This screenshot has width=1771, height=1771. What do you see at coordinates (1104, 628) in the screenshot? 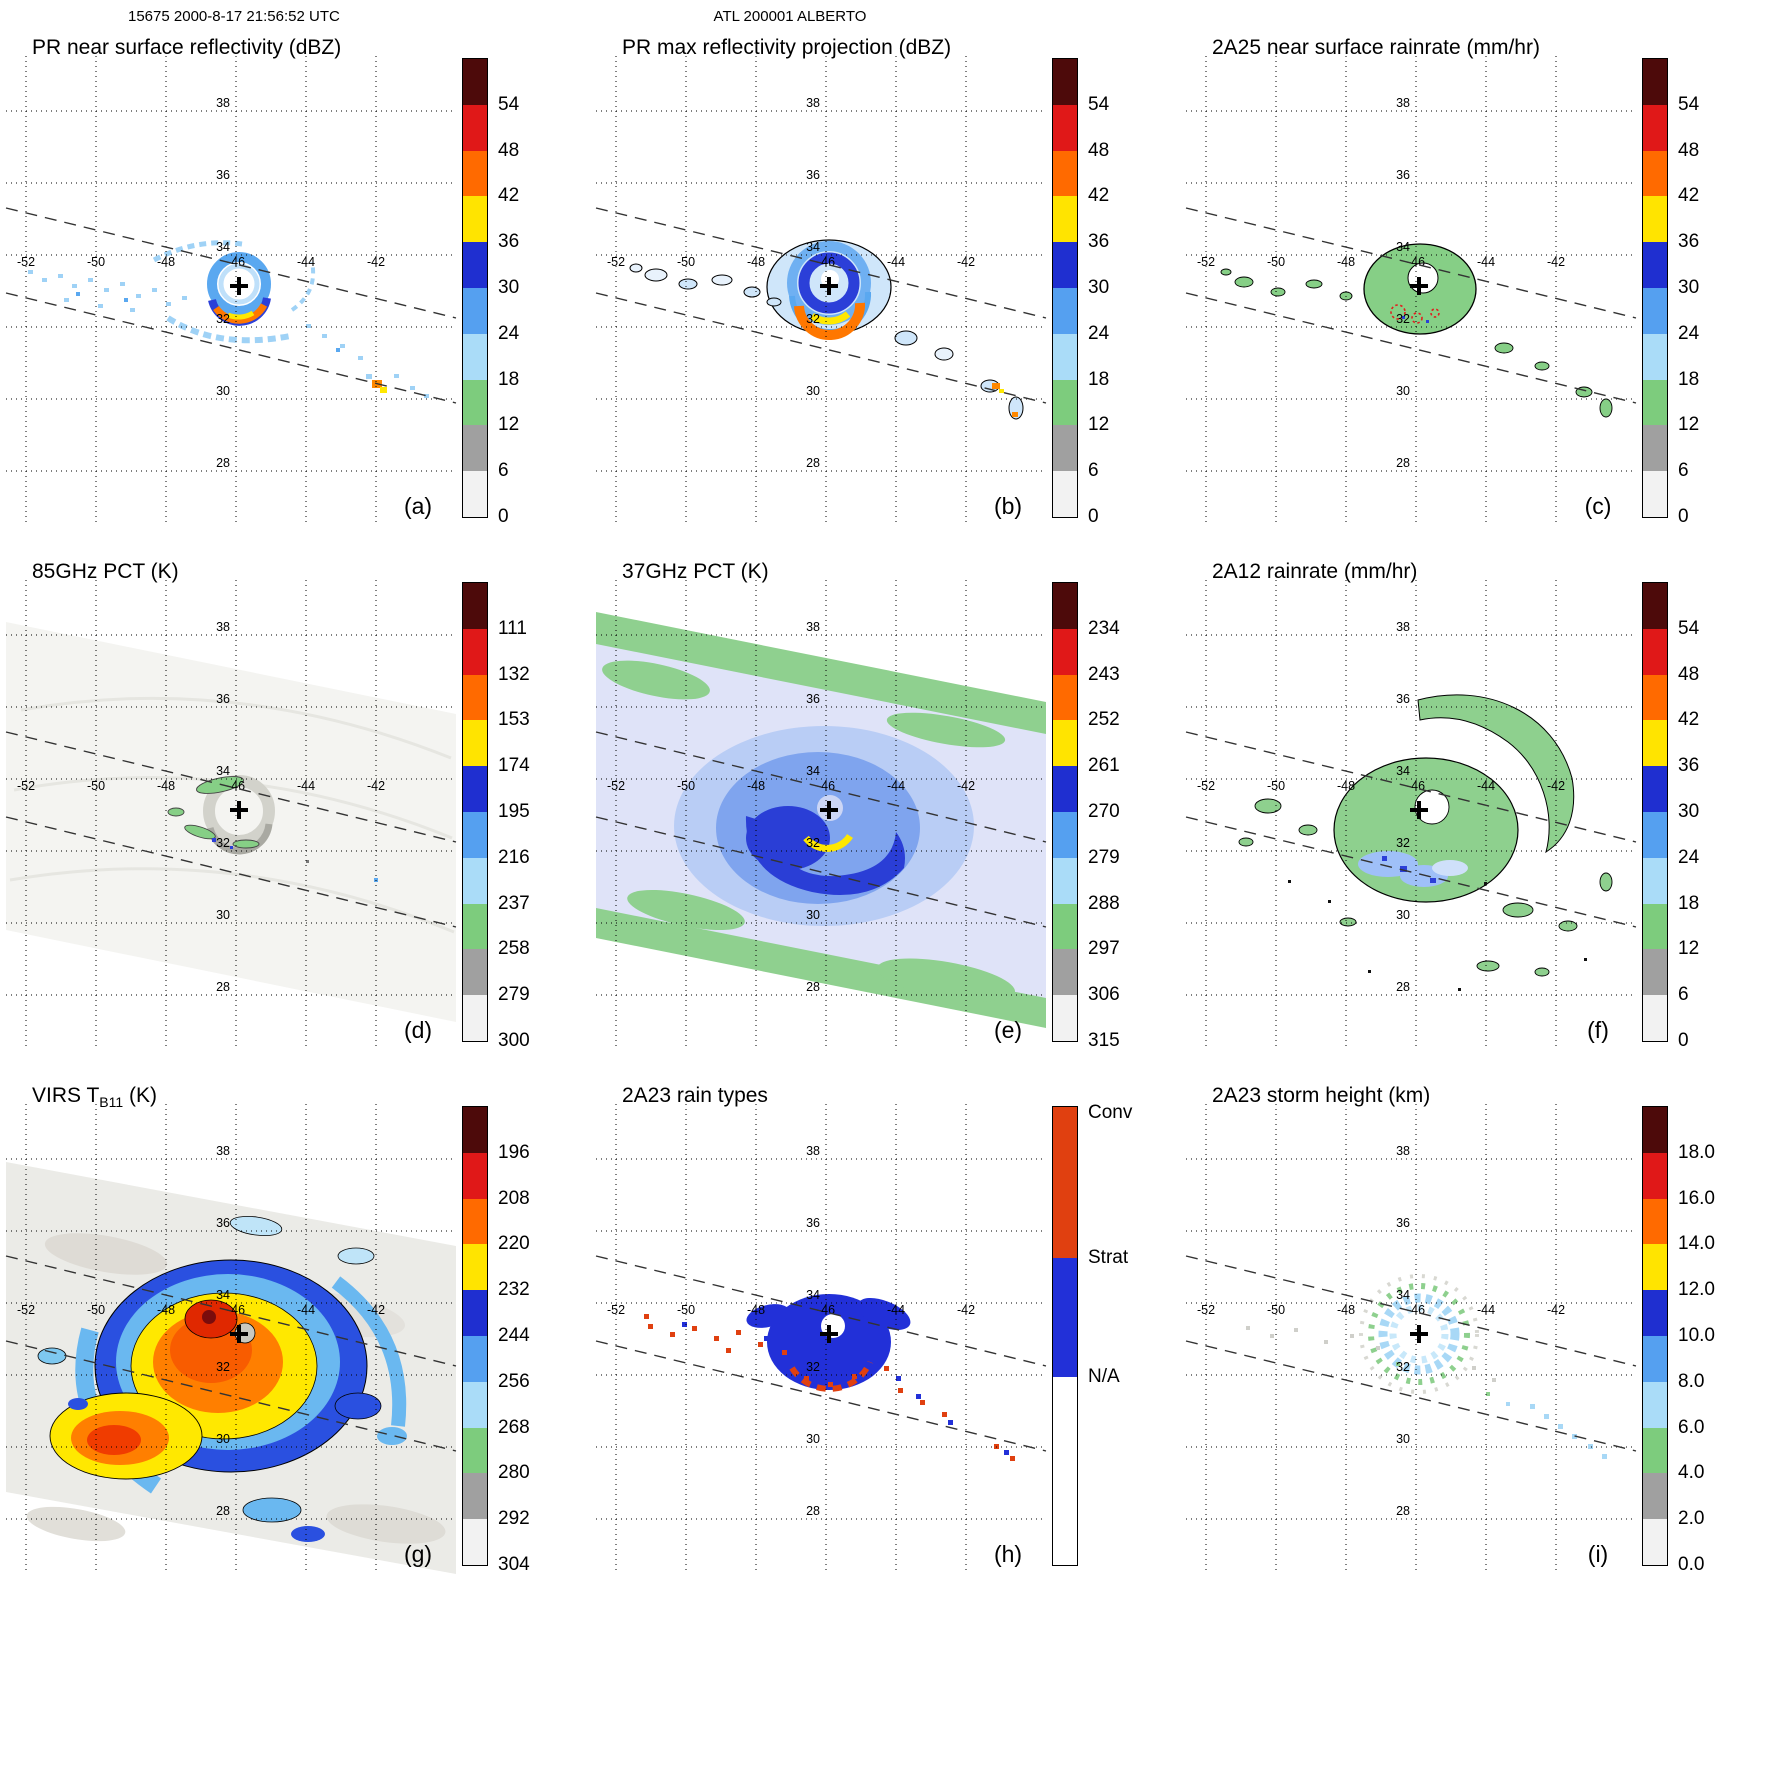
I see `colorbar-tick-label: 234` at bounding box center [1104, 628].